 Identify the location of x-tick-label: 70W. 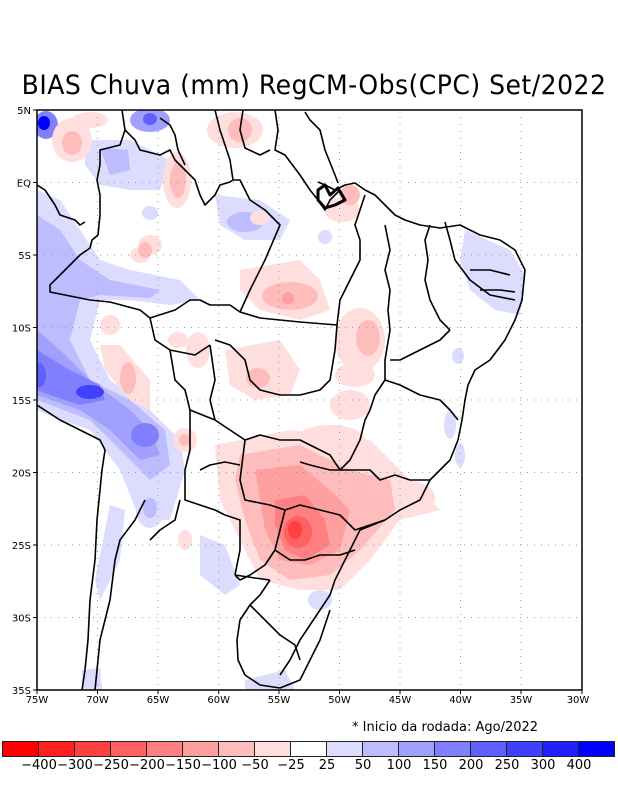
(97, 700).